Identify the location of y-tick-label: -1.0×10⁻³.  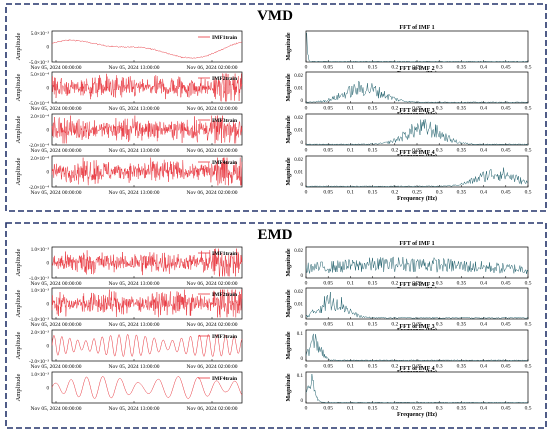
(39, 320).